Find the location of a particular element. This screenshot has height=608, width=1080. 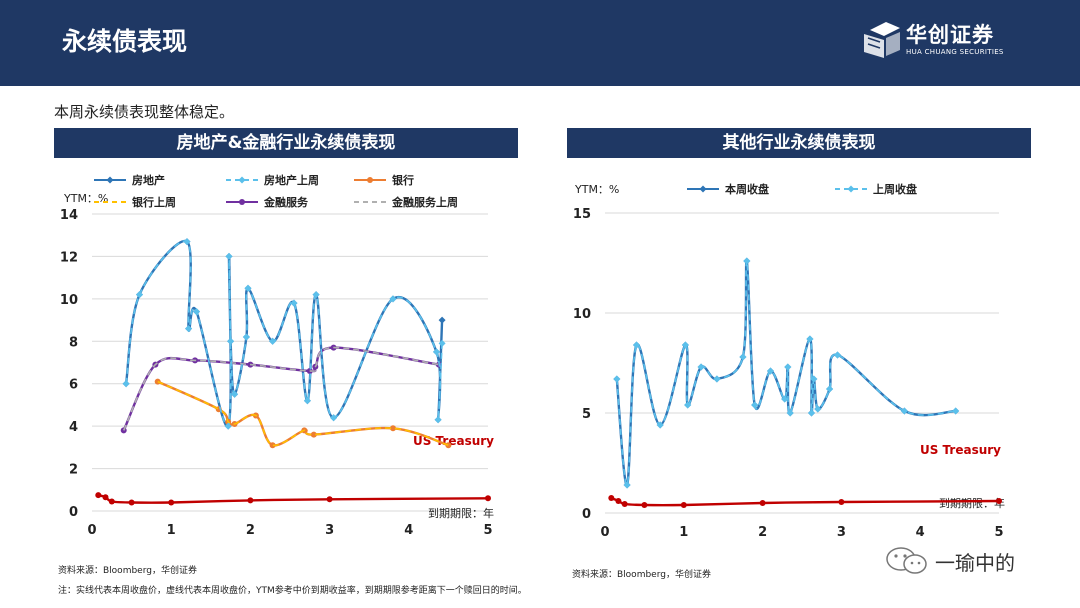

x-axis-label: 到期期限：年 is located at coordinates (461, 513).